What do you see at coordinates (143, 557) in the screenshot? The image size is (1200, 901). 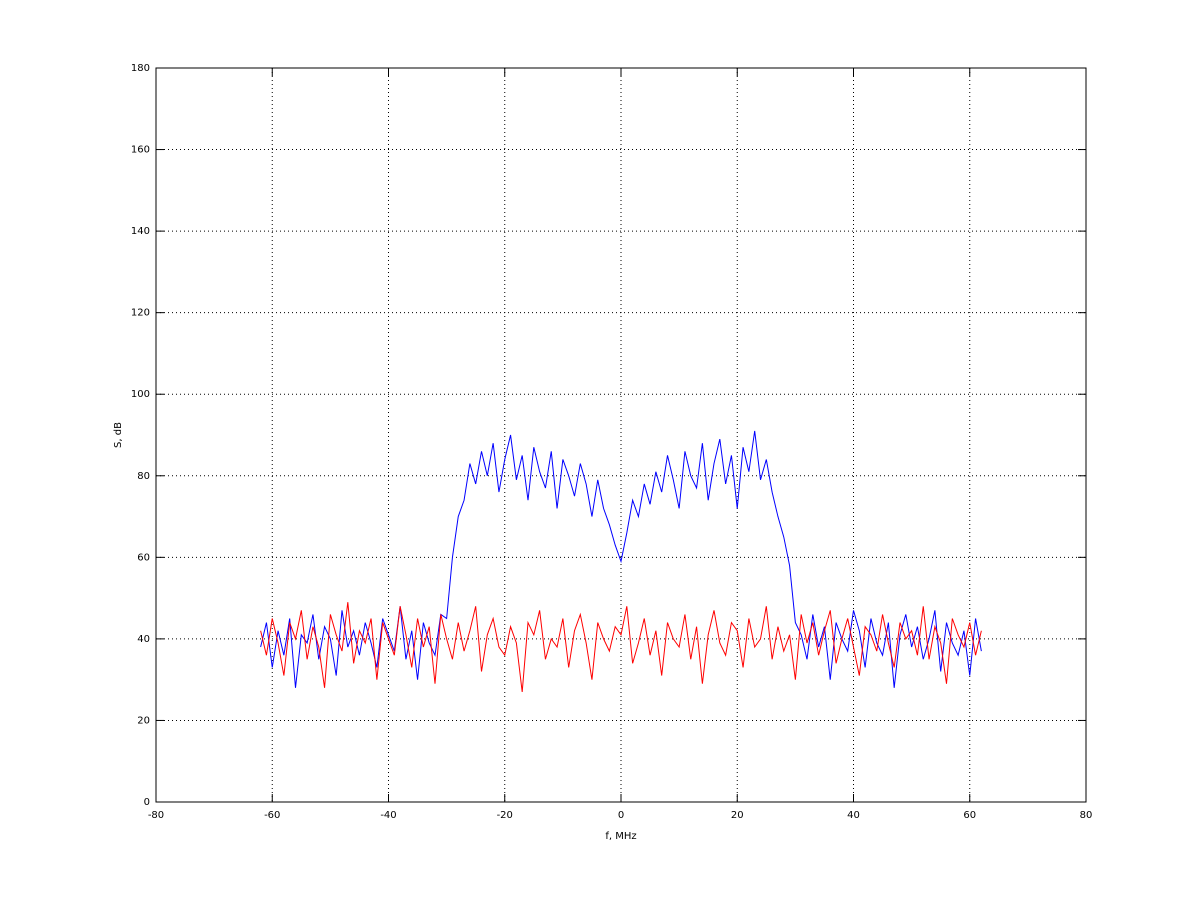 I see `y-tick-label: 60` at bounding box center [143, 557].